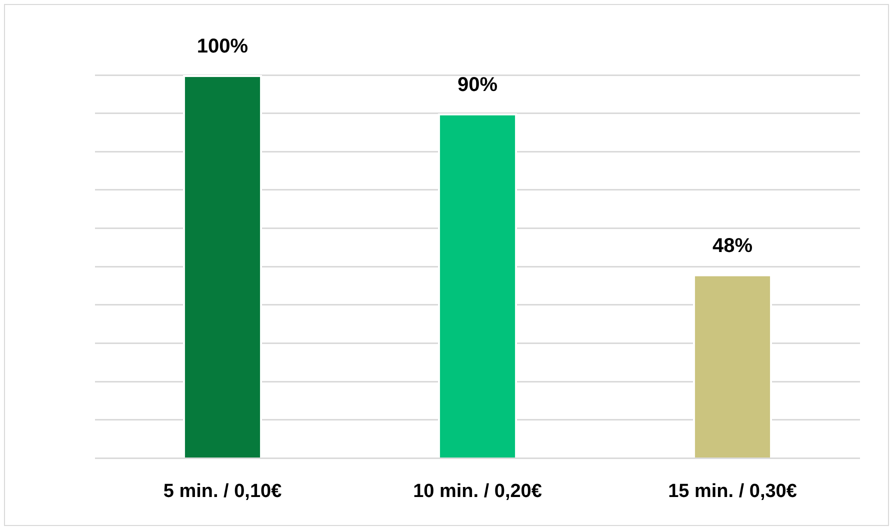 The image size is (895, 532). What do you see at coordinates (477, 491) in the screenshot?
I see `x-tick-label: 10 min. / 0,20€` at bounding box center [477, 491].